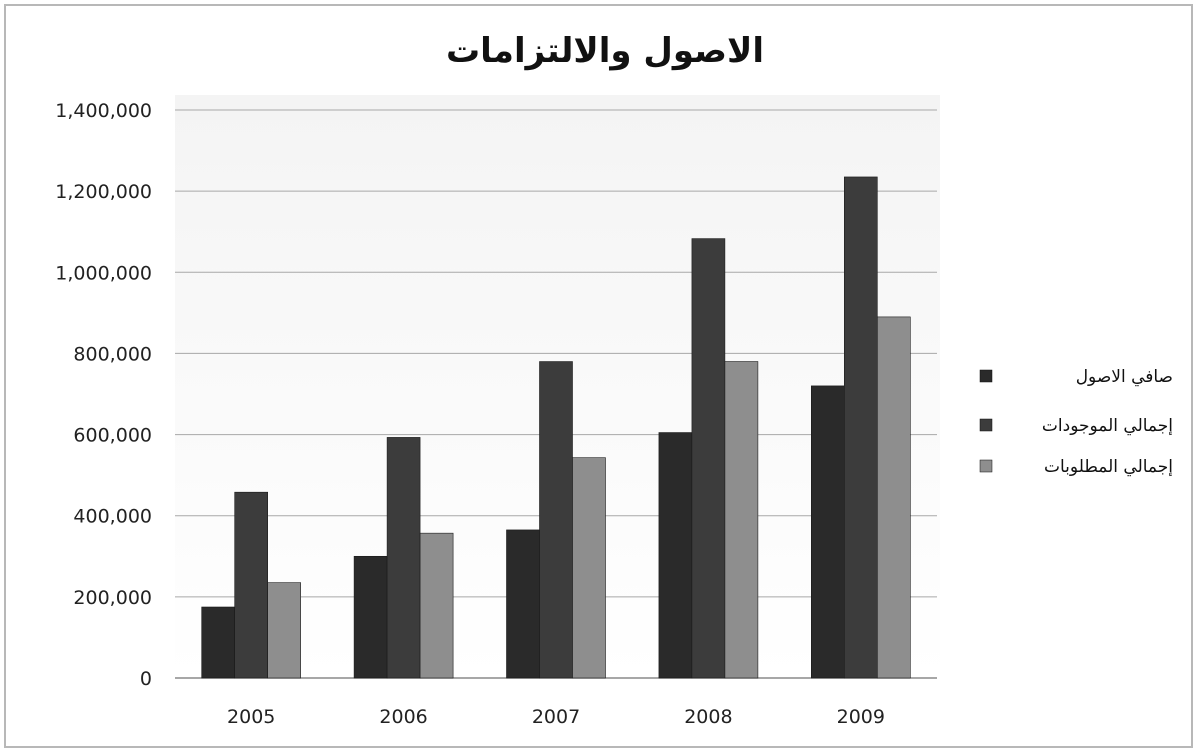 The height and width of the screenshot is (754, 1199). Describe the element at coordinates (112, 517) in the screenshot. I see `y-tick-label: 400,000` at that location.